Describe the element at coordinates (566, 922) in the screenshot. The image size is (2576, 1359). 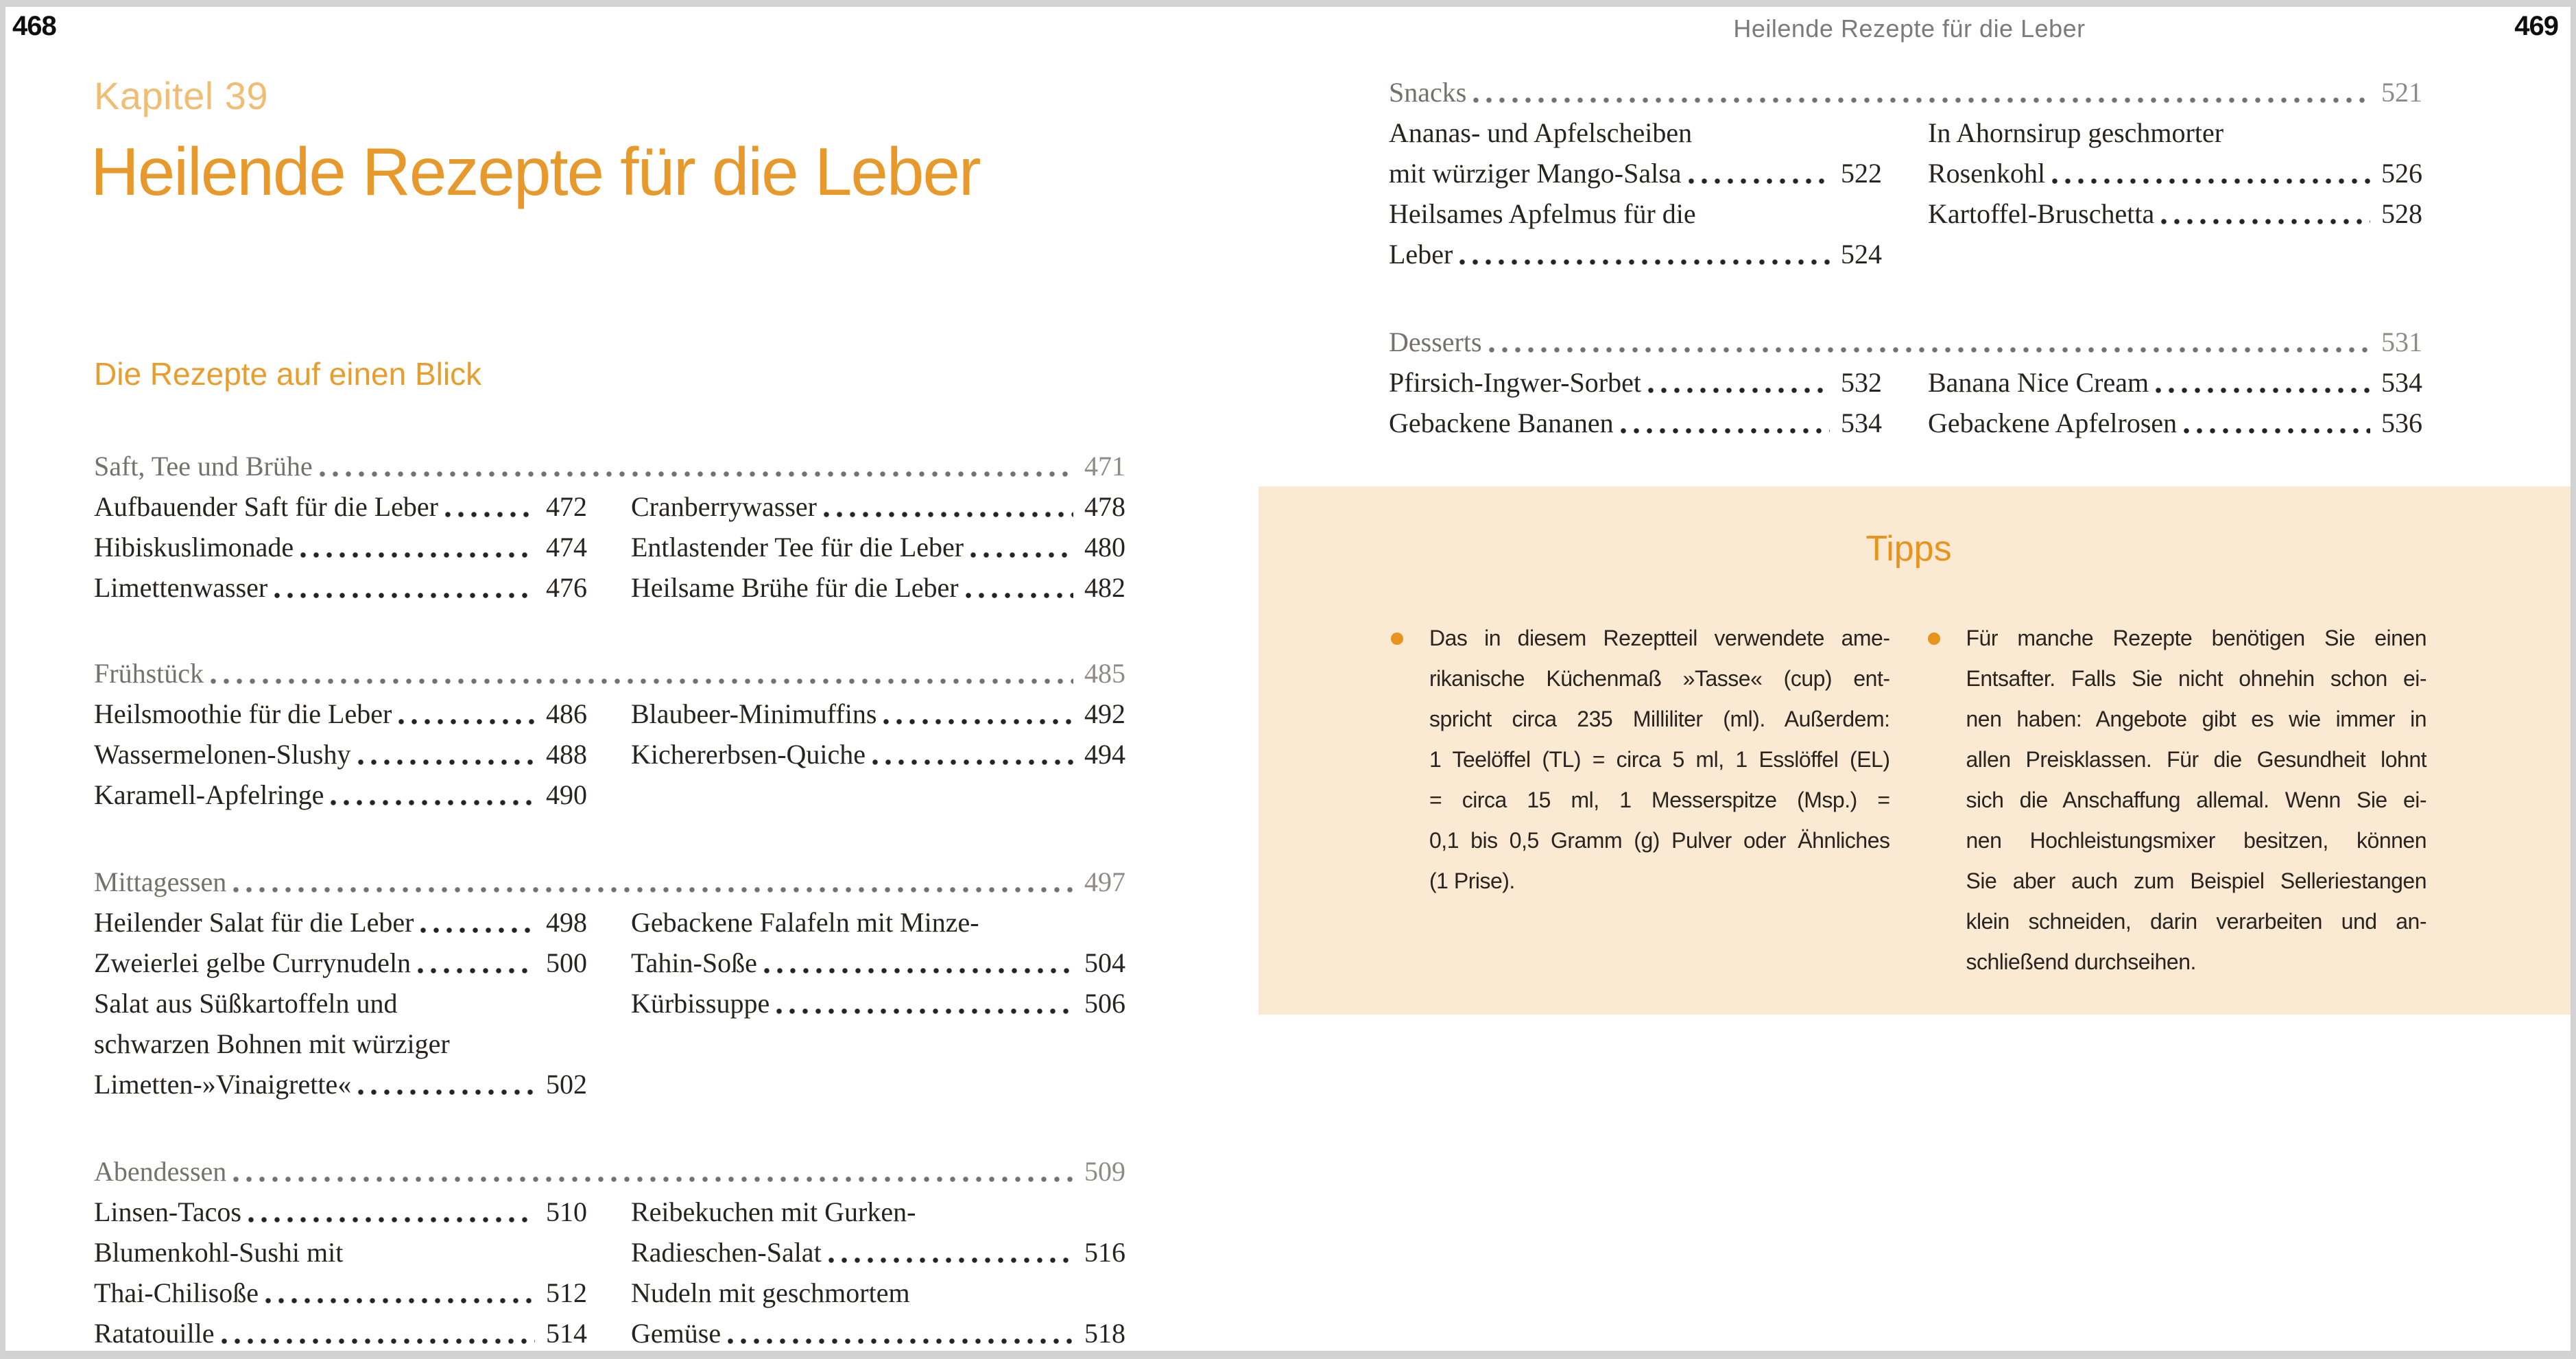
I see `entry-page: 498` at that location.